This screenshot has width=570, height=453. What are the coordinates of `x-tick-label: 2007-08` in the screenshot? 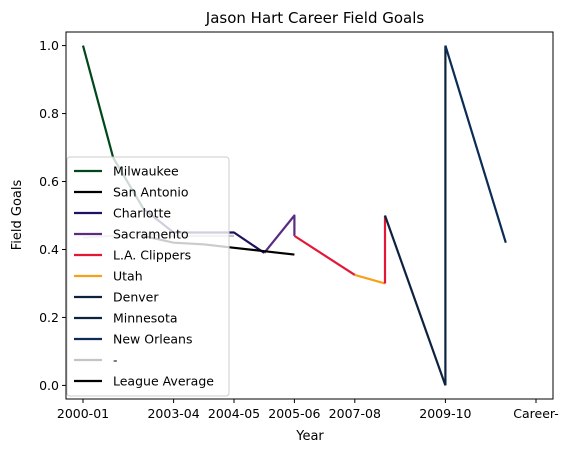 It's located at (355, 413).